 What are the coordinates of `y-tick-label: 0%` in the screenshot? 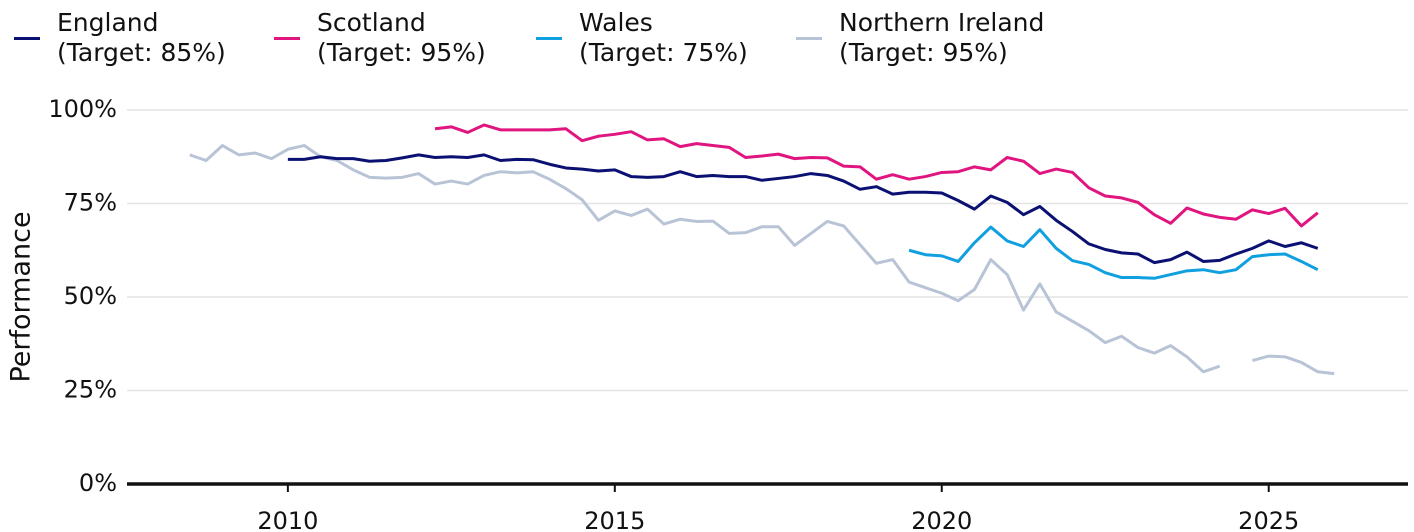 It's located at (98, 483).